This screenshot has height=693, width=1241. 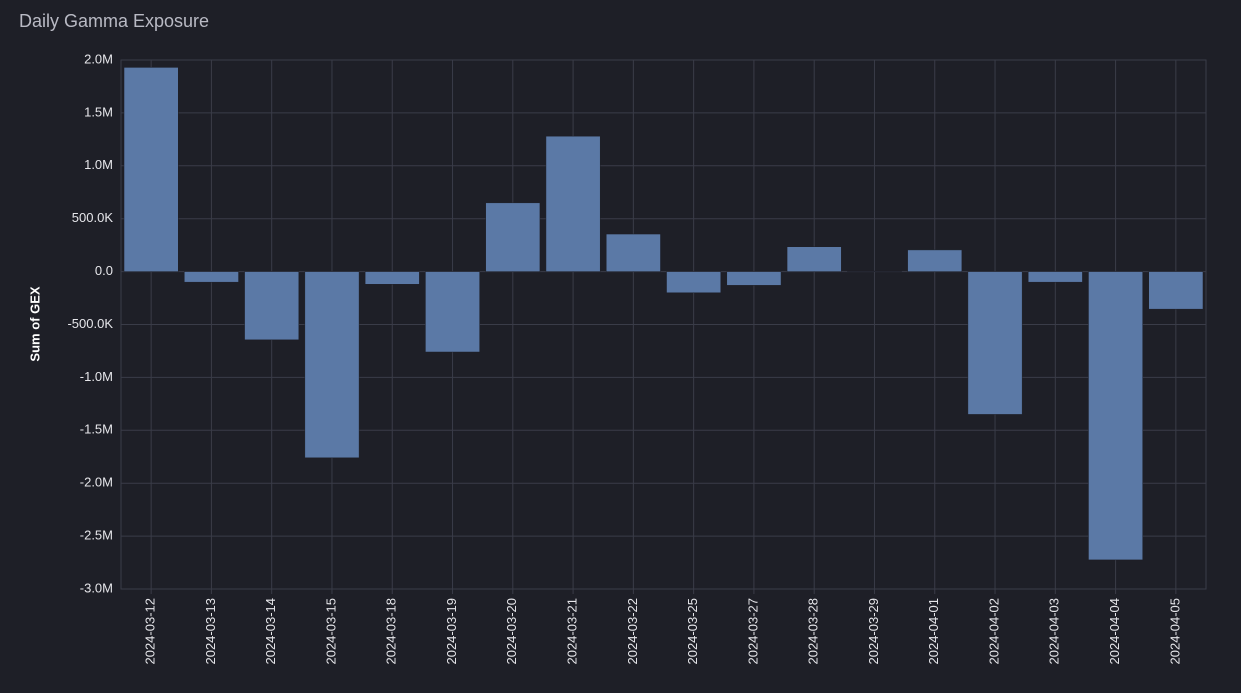 I want to click on y-tick-label: 500.0K, so click(x=93, y=217).